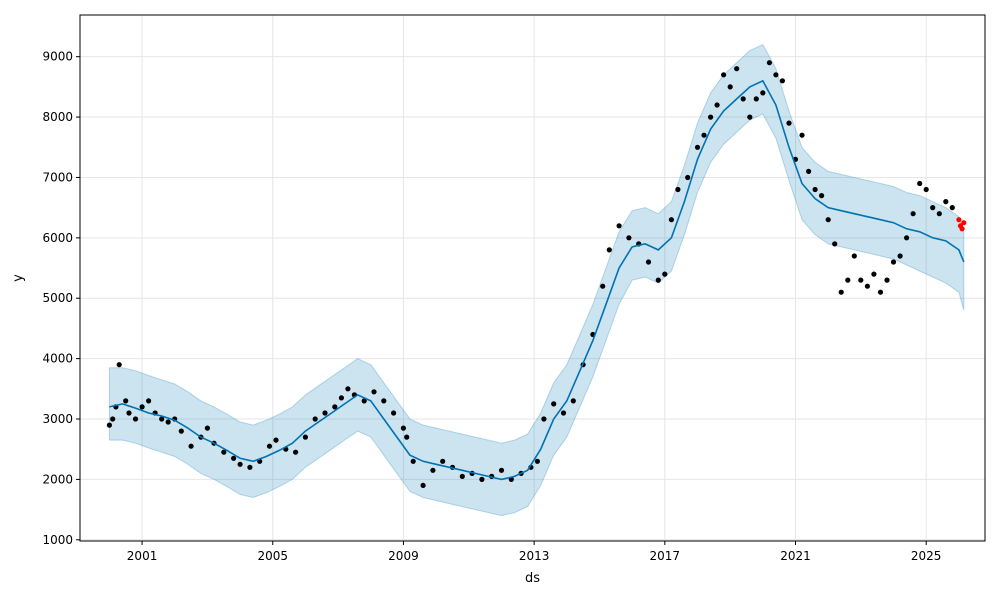 The width and height of the screenshot is (1000, 600). I want to click on y-tick-label: 6000, so click(57, 238).